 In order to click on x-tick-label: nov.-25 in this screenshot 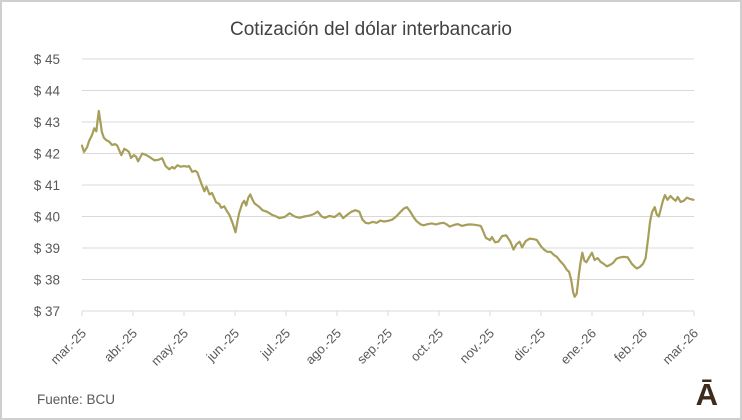, I will do `click(477, 346)`.